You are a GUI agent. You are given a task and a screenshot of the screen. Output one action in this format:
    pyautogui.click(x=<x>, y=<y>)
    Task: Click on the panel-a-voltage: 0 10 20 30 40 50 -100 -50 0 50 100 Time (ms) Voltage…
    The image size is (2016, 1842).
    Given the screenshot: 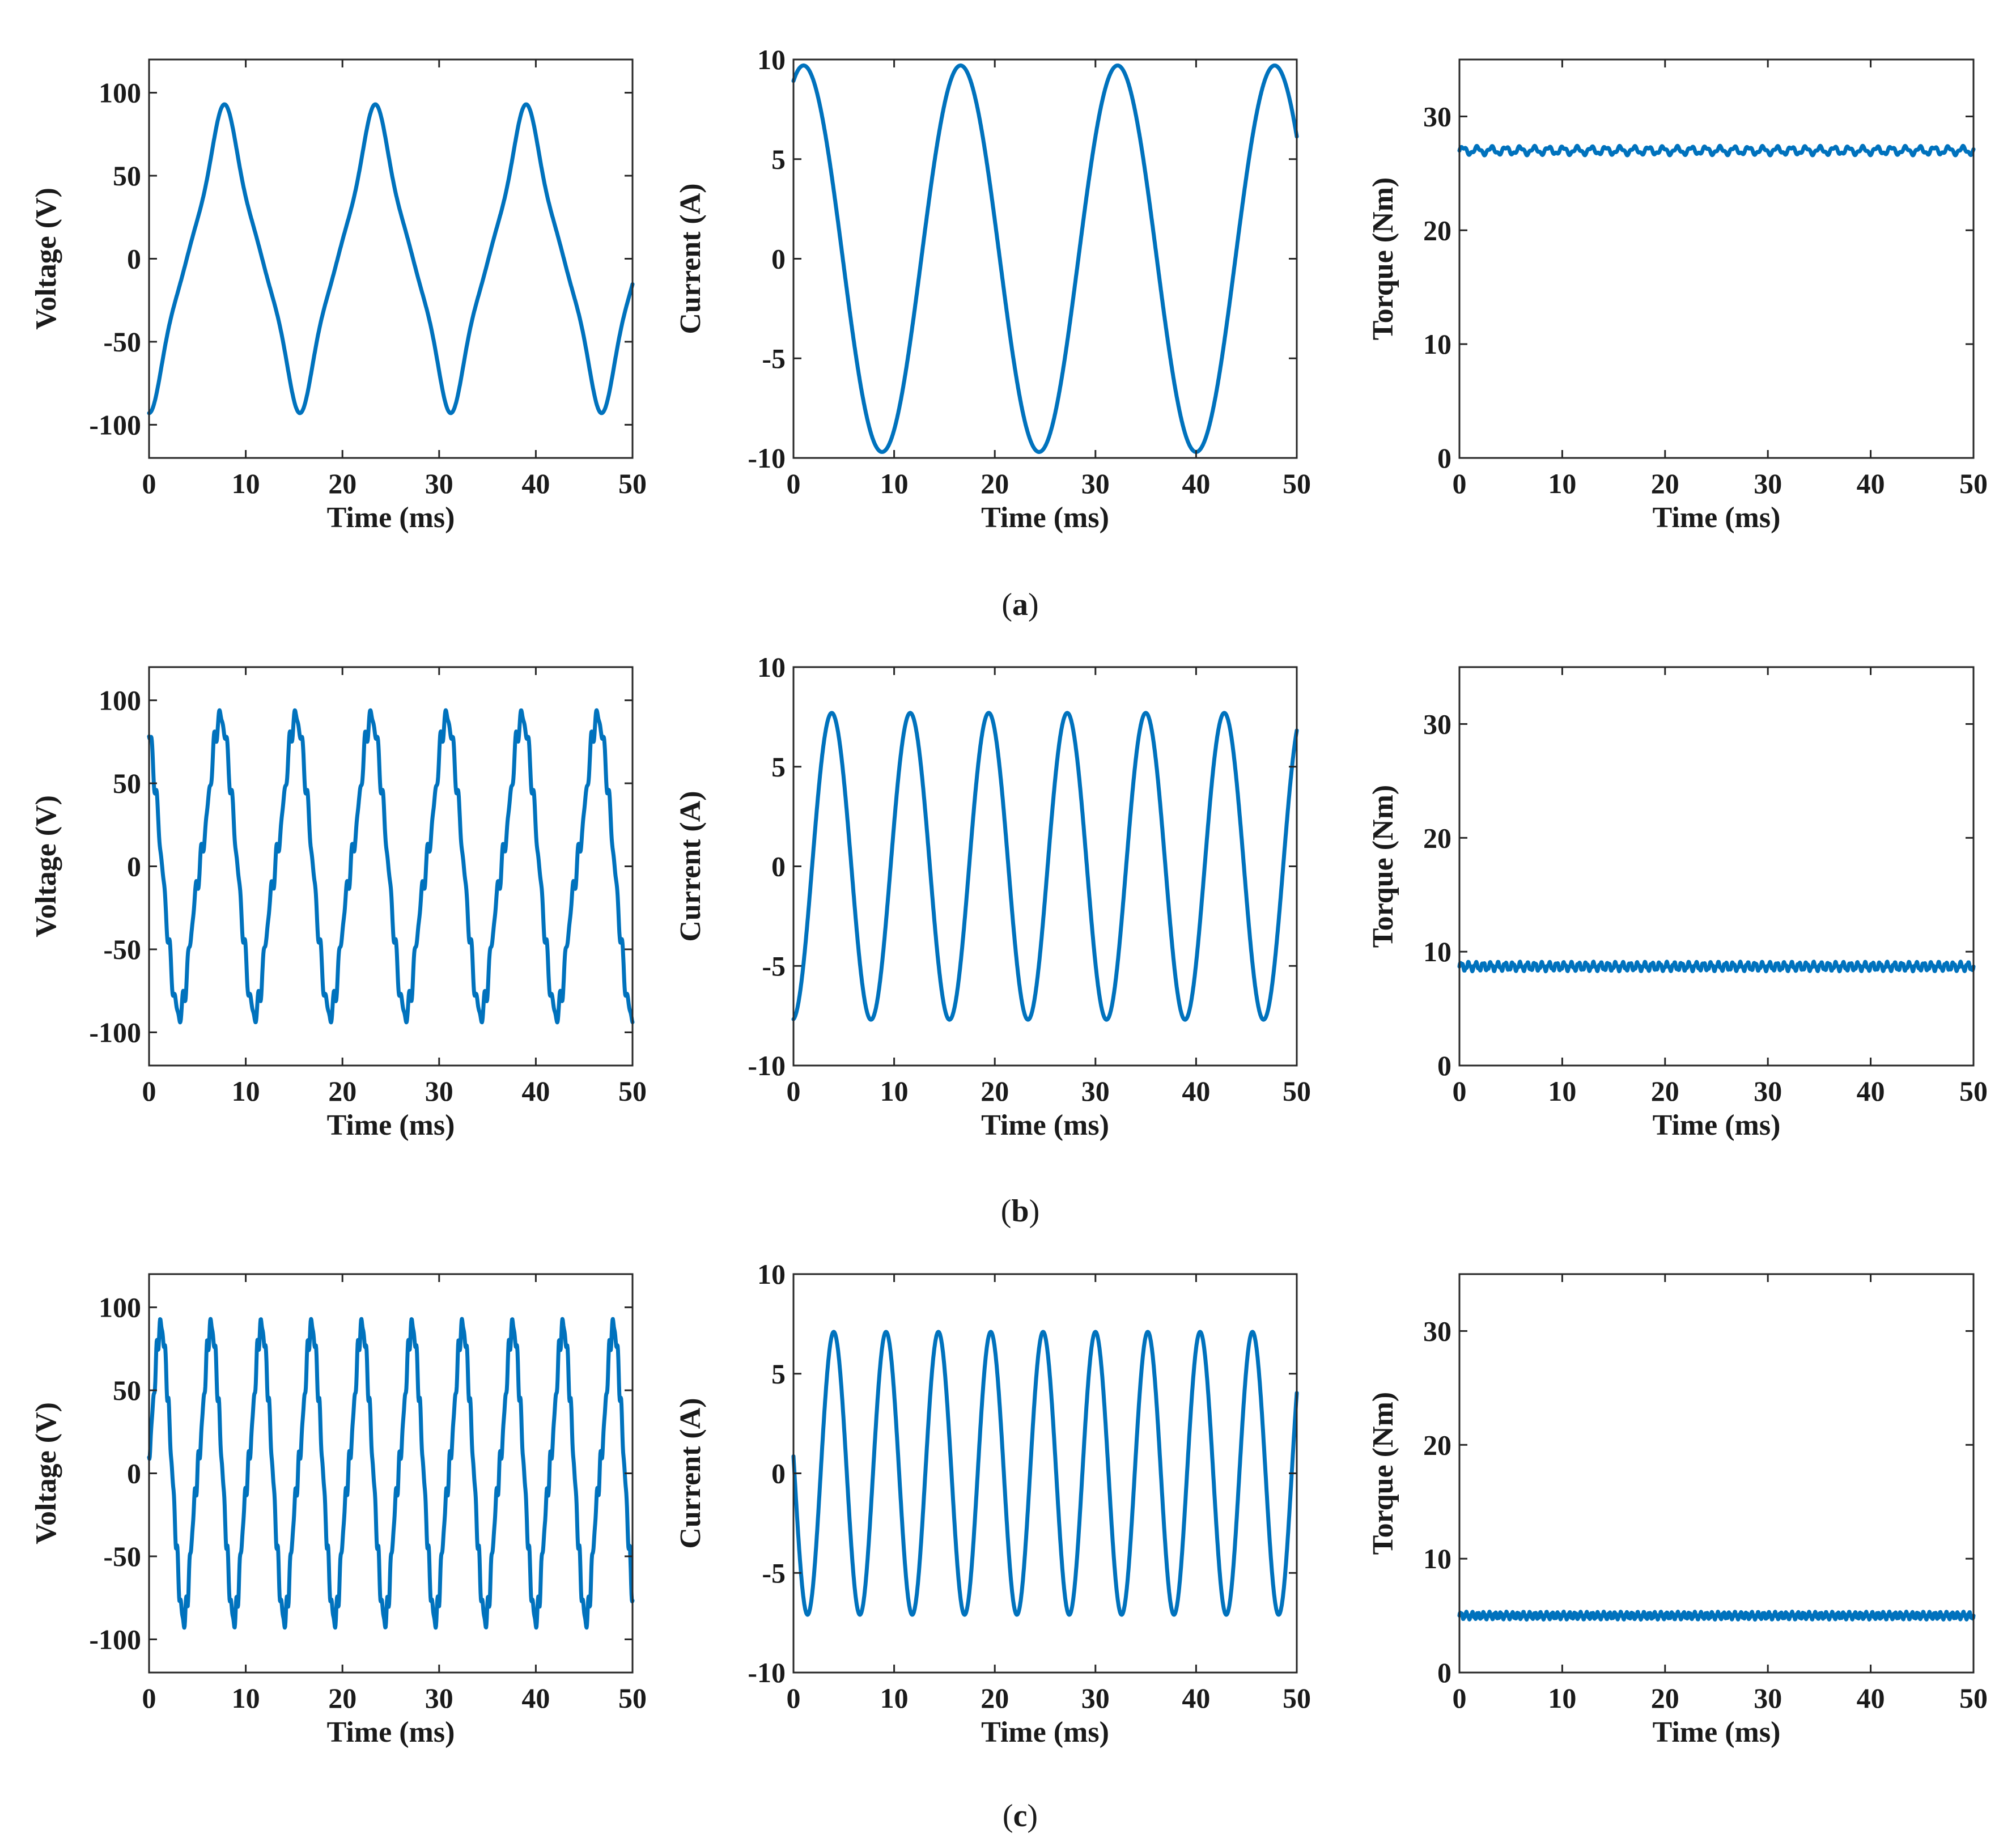 What is the action you would take?
    pyautogui.click(x=338, y=296)
    